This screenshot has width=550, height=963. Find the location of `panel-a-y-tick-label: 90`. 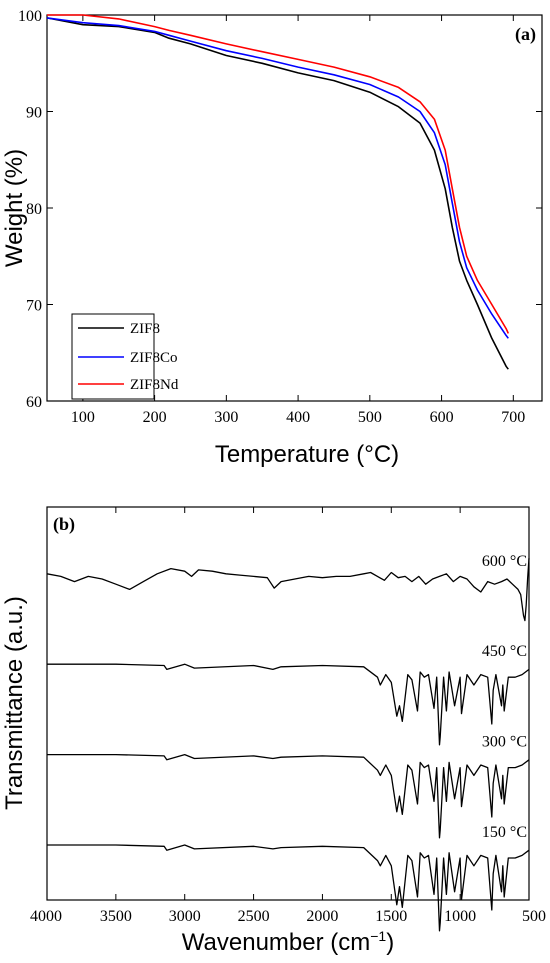

panel-a-y-tick-label: 90 is located at coordinates (34, 113).